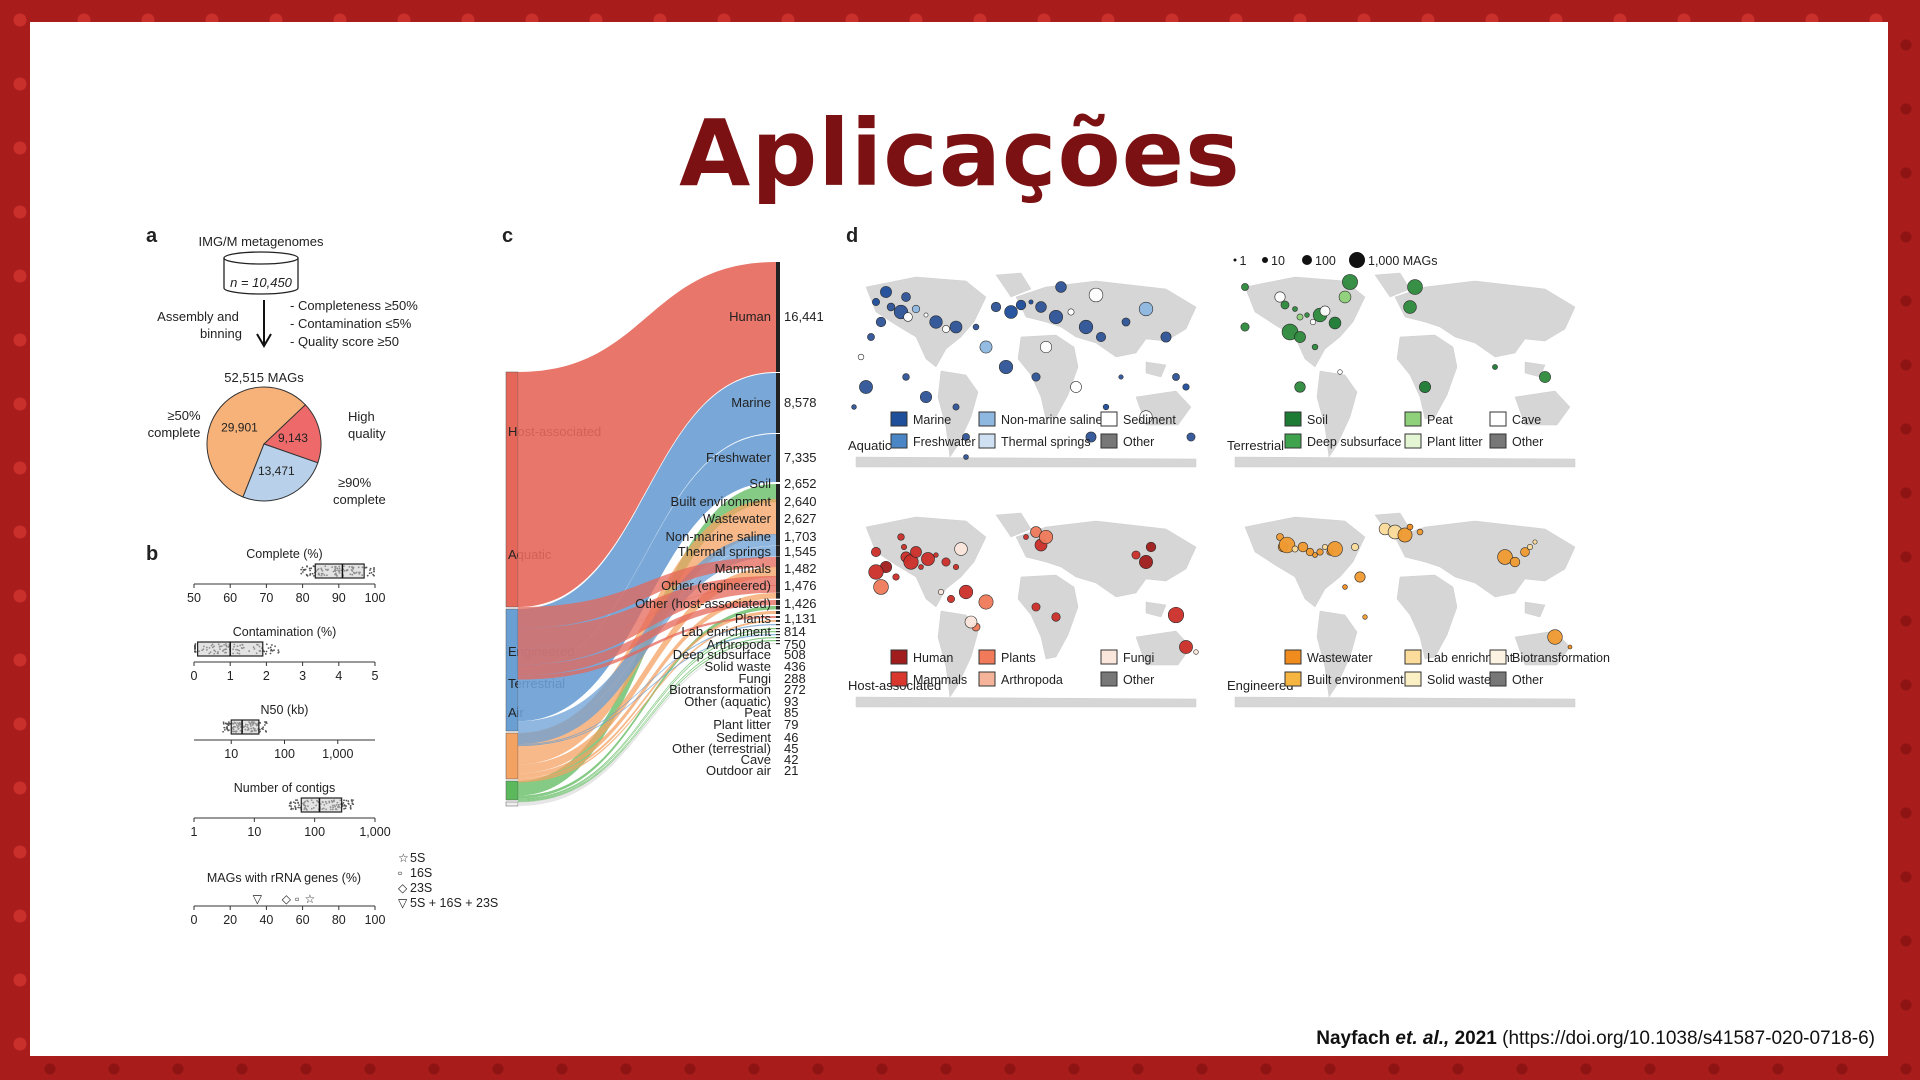 The height and width of the screenshot is (1080, 1920). Describe the element at coordinates (184, 415) in the screenshot. I see `pie-legend-1a: ≥50%` at that location.